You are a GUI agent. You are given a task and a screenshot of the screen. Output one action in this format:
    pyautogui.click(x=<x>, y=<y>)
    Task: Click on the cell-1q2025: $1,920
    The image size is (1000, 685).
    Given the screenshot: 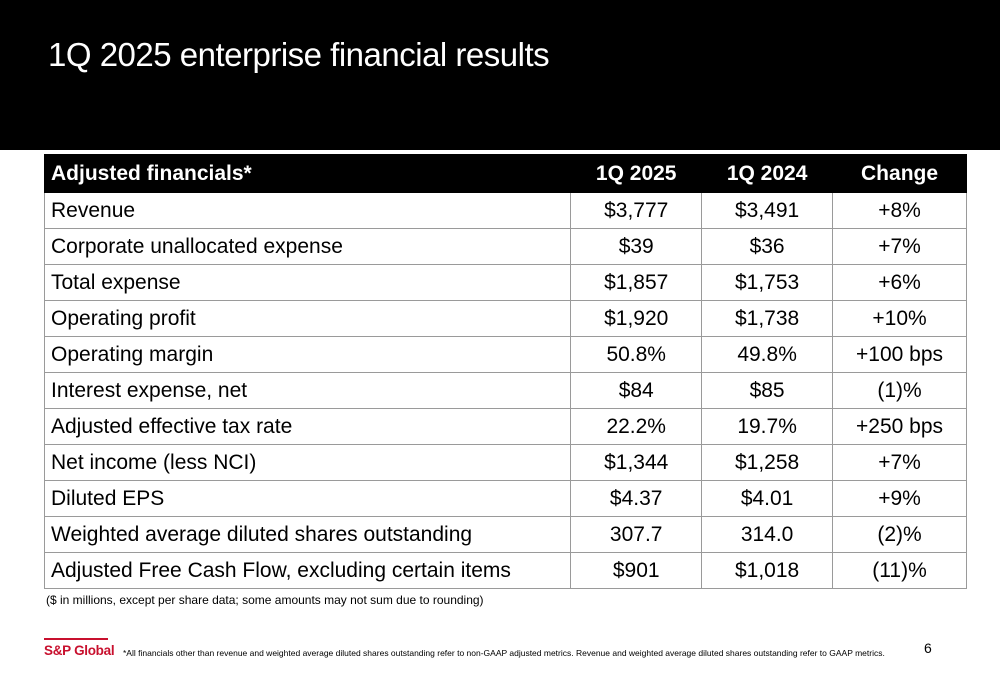 What is the action you would take?
    pyautogui.click(x=636, y=318)
    